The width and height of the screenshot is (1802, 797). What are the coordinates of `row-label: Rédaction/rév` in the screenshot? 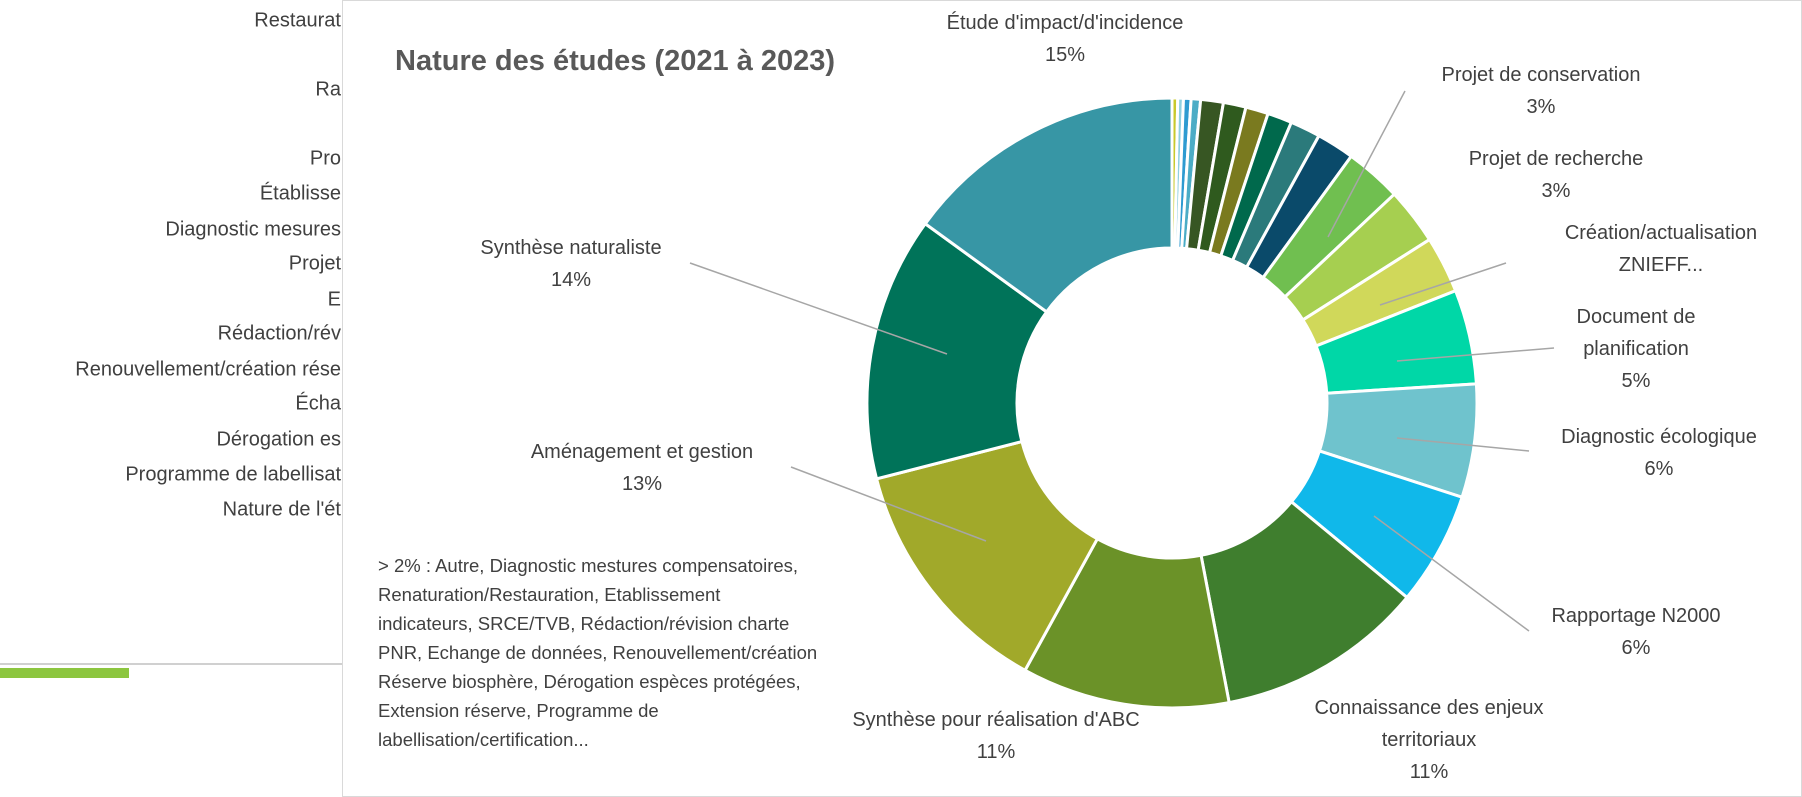 It's located at (279, 333).